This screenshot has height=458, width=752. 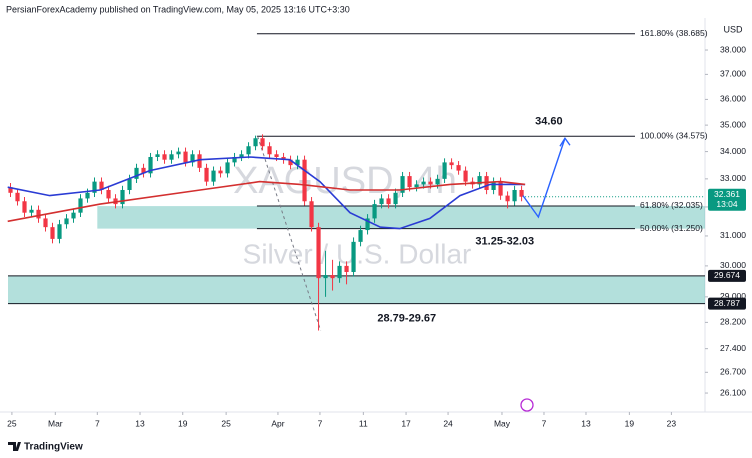 I want to click on target-label: 34.60, so click(x=549, y=122).